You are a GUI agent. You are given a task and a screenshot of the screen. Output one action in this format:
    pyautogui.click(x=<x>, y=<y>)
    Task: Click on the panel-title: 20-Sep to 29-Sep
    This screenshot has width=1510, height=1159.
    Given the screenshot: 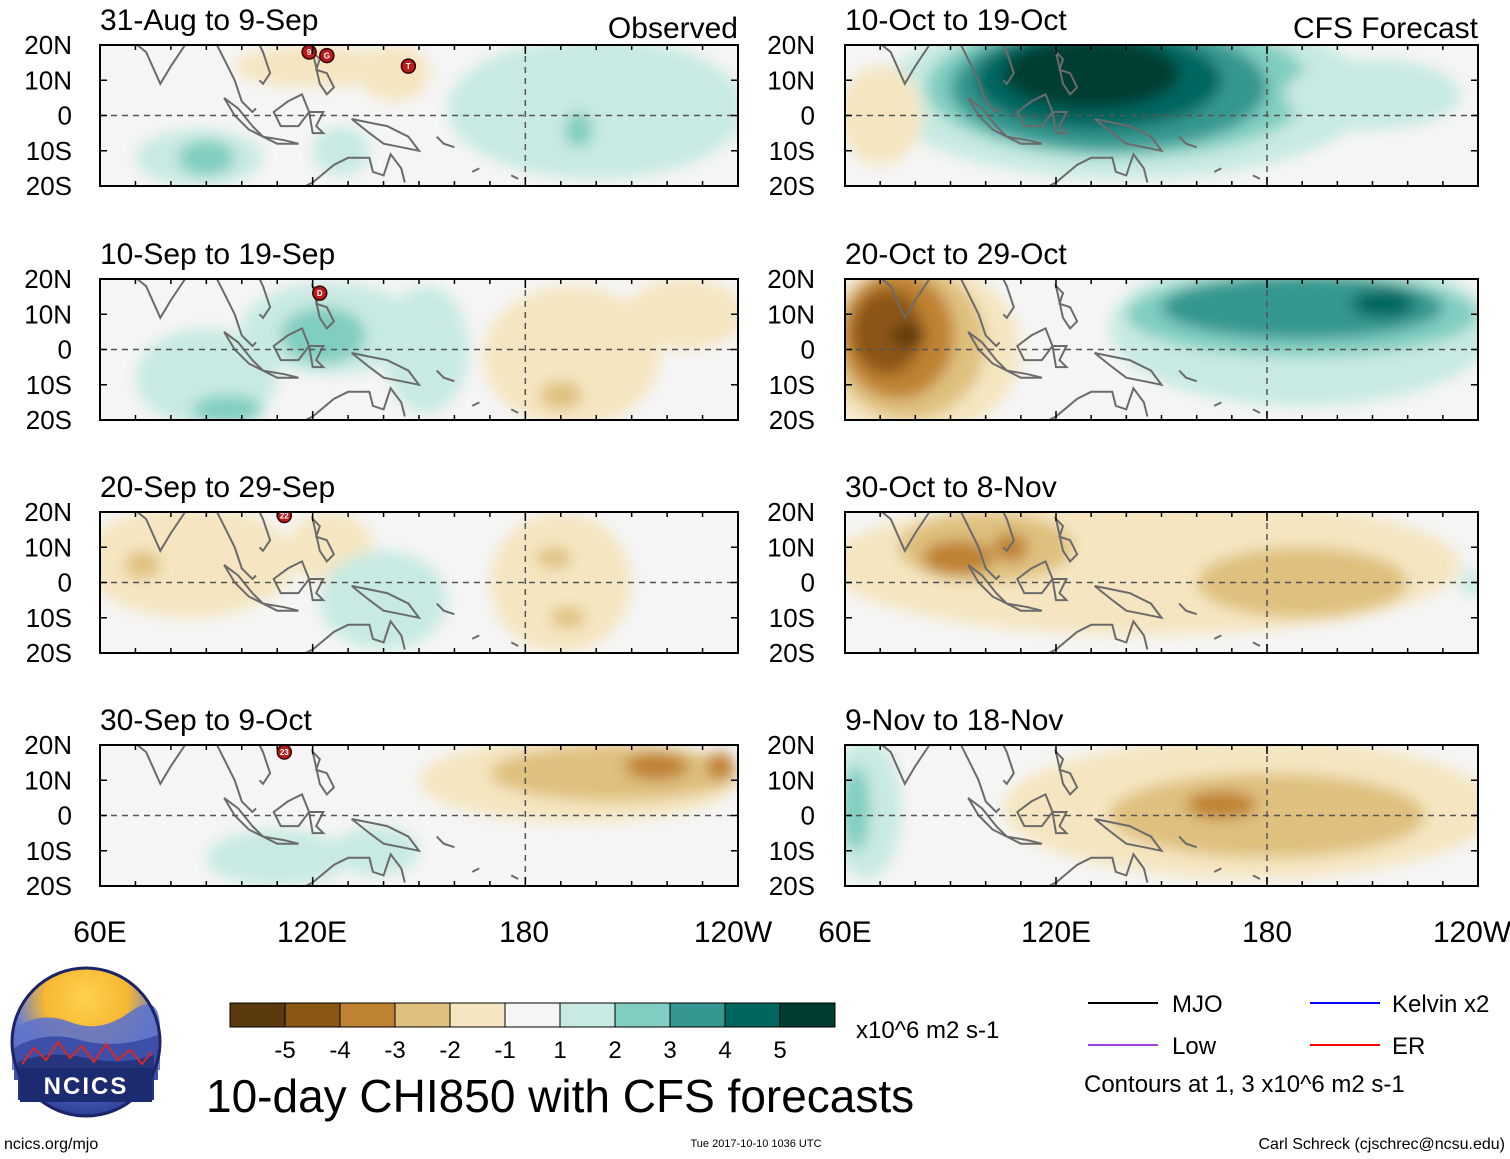 What is the action you would take?
    pyautogui.click(x=217, y=487)
    